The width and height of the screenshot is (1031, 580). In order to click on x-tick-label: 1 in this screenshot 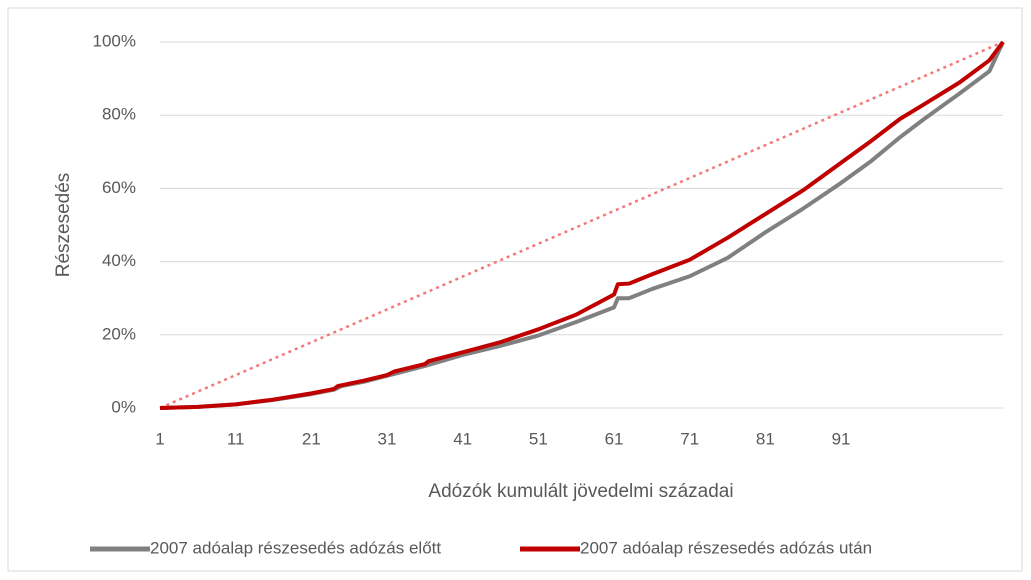, I will do `click(159, 438)`.